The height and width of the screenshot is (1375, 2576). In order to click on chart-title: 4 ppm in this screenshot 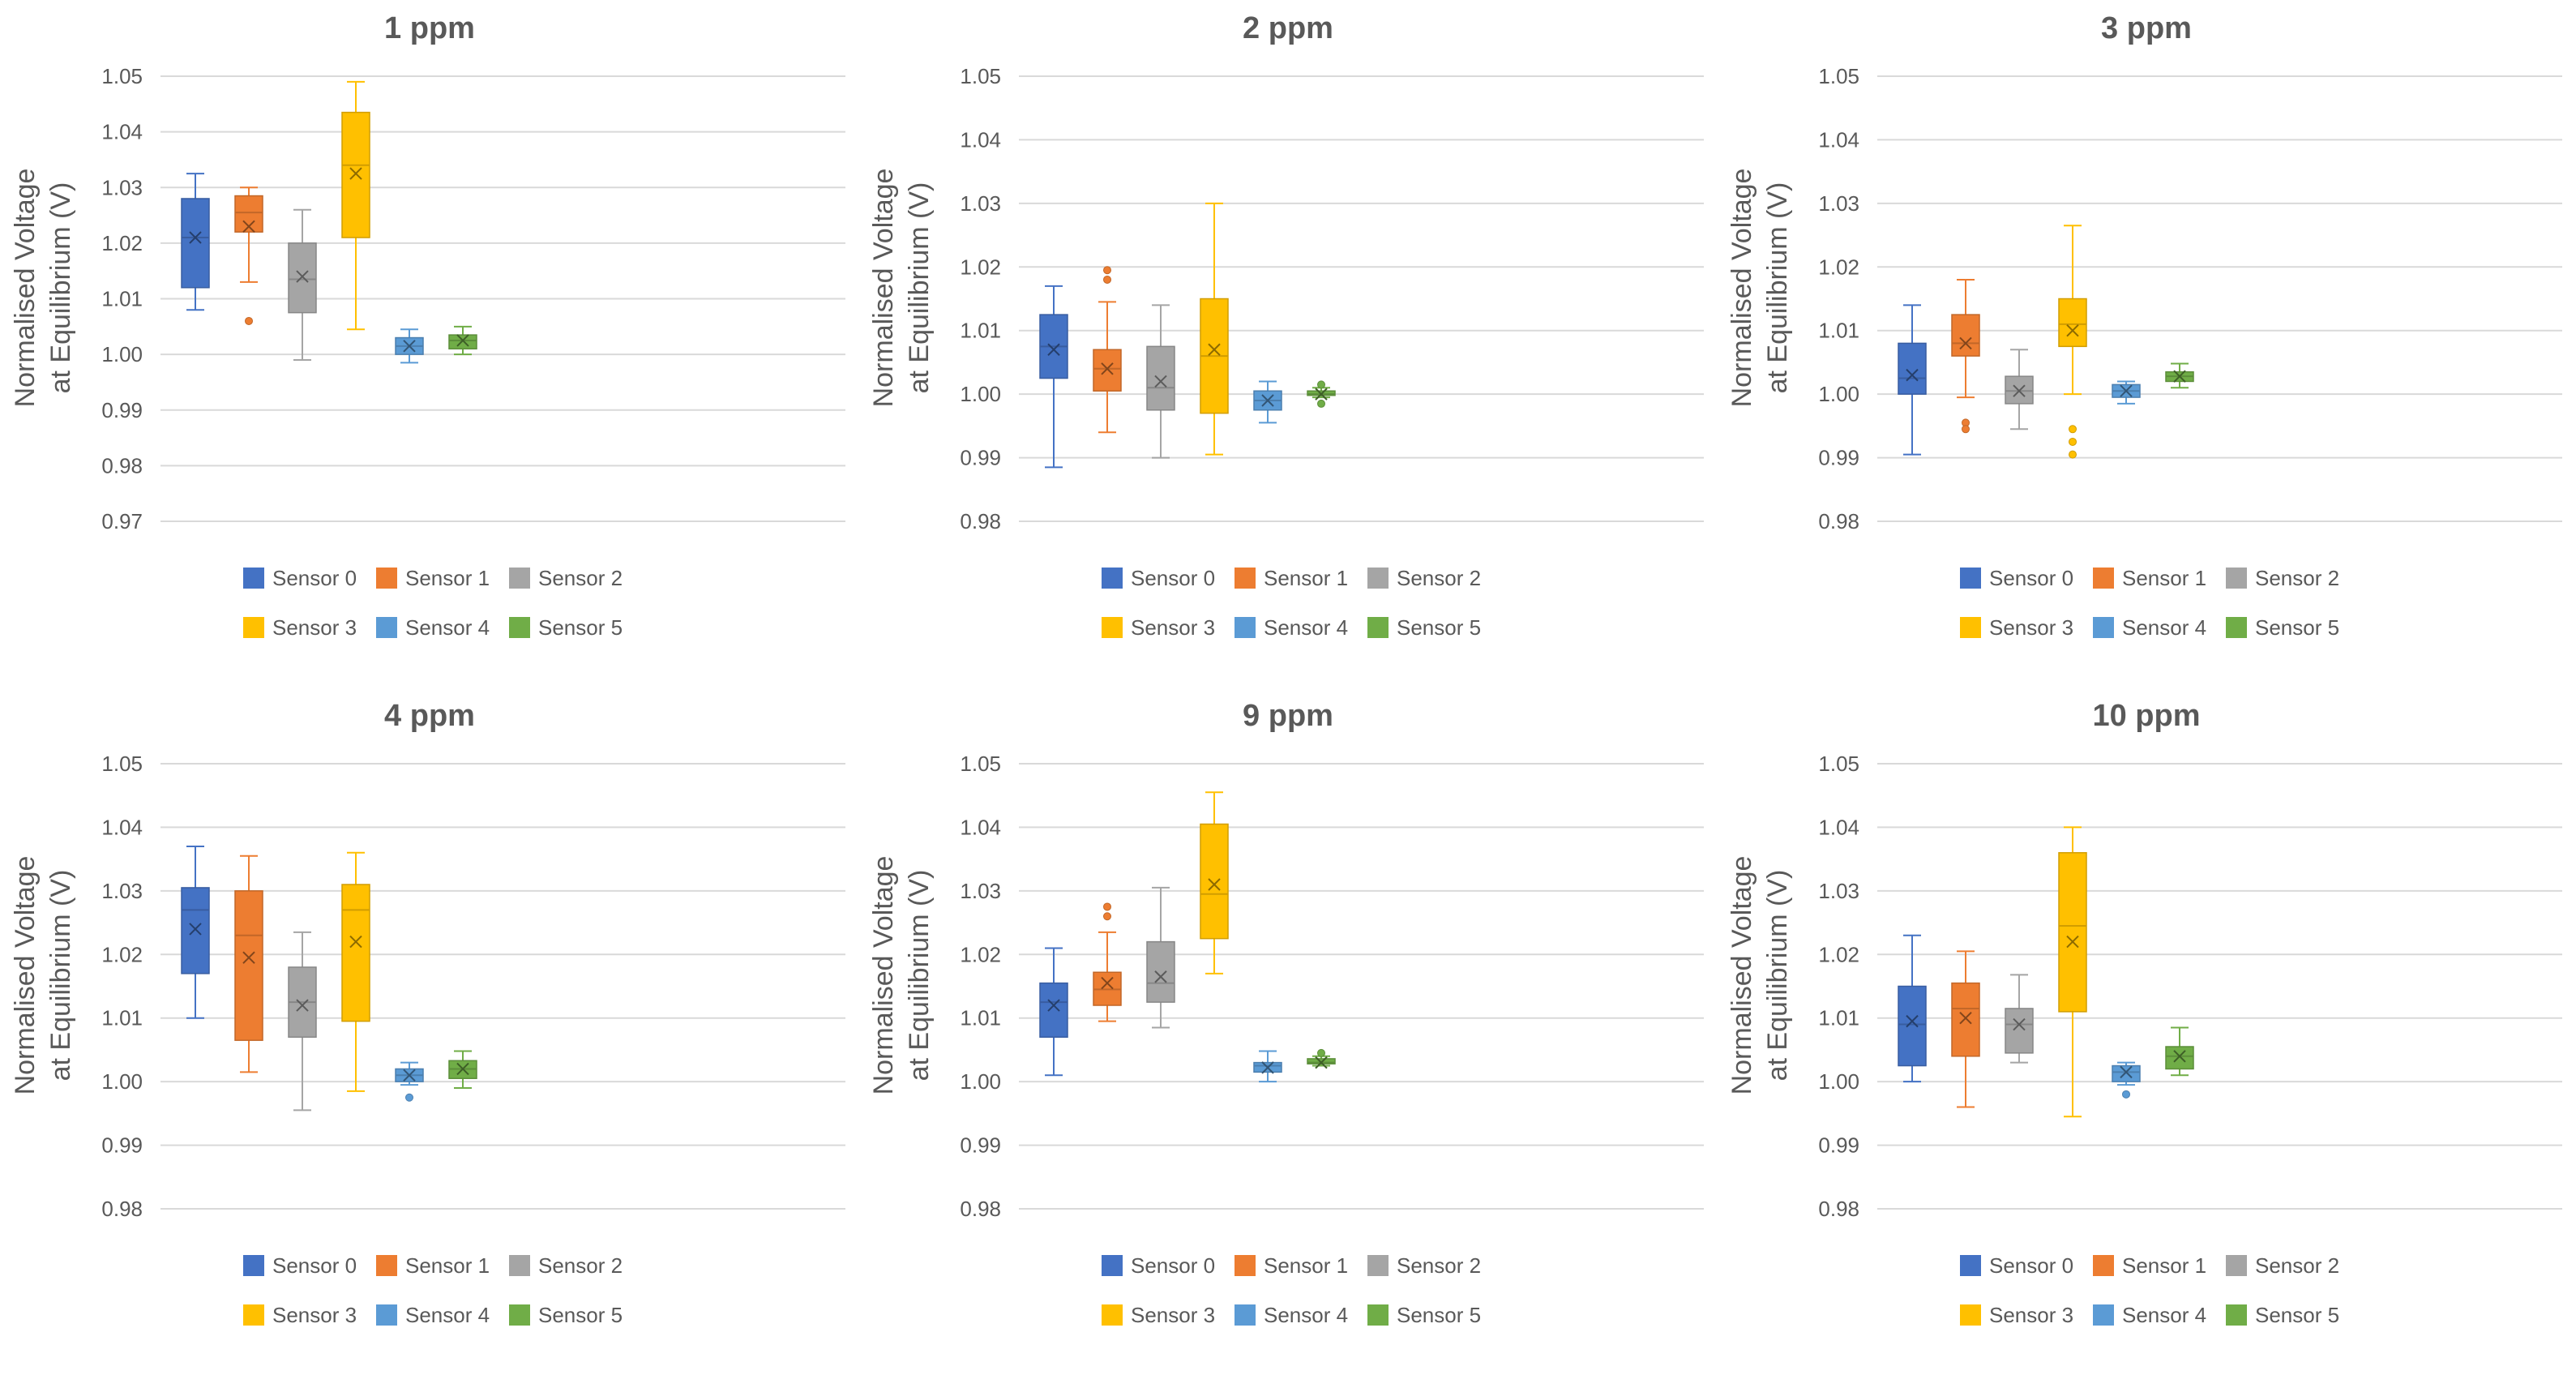, I will do `click(429, 716)`.